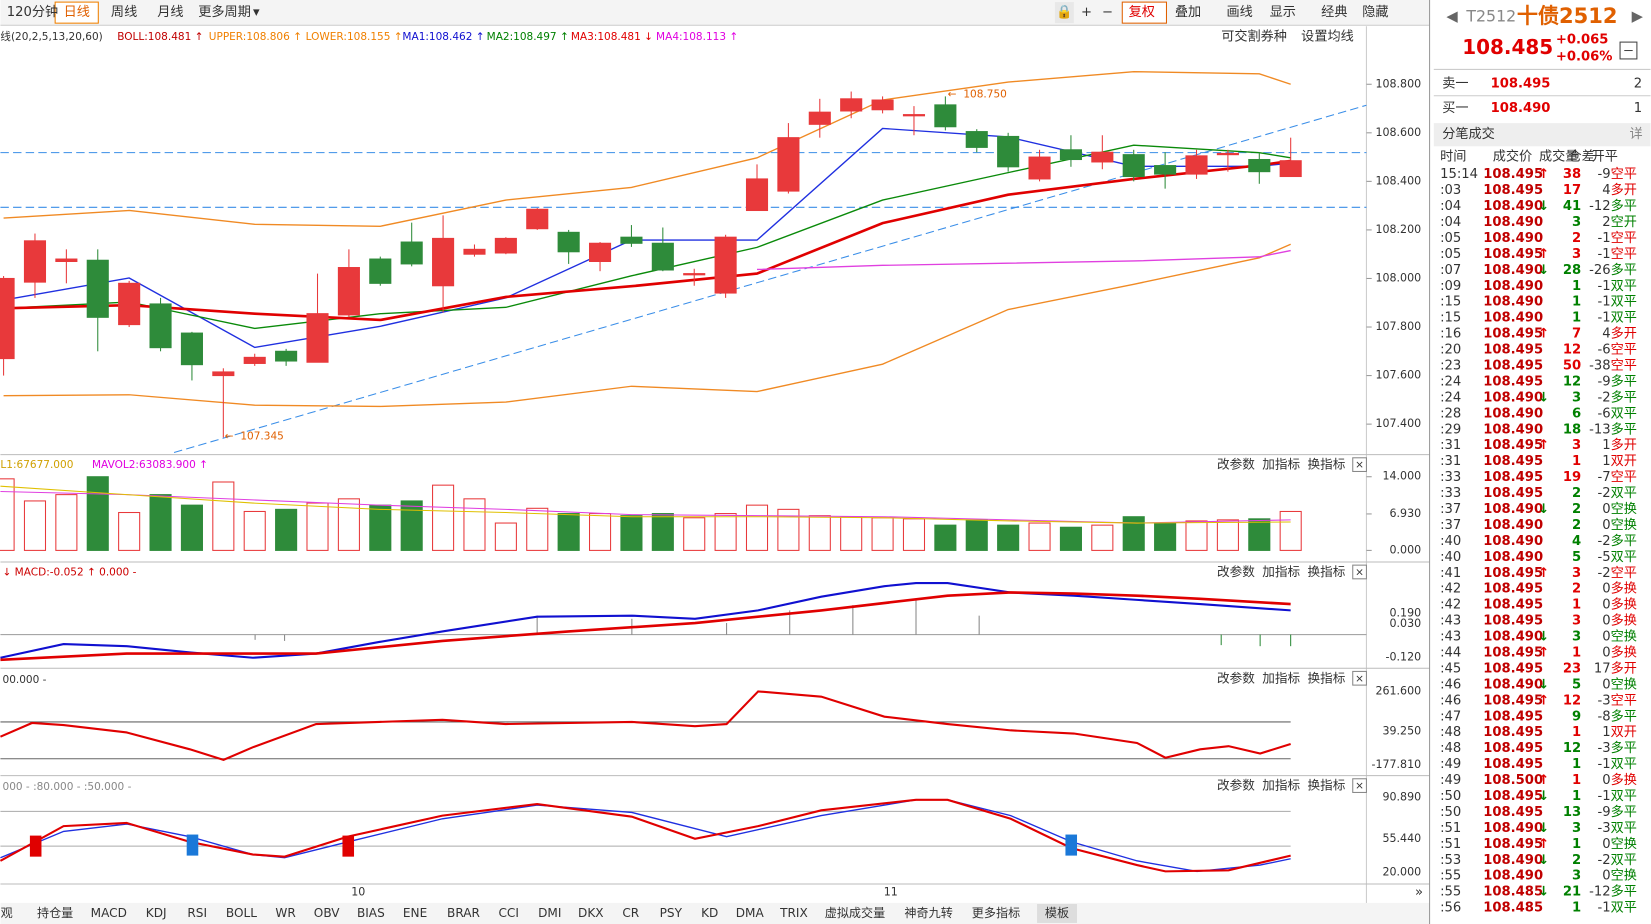 The height and width of the screenshot is (924, 1651). I want to click on tool-button: 叠加, so click(1188, 12).